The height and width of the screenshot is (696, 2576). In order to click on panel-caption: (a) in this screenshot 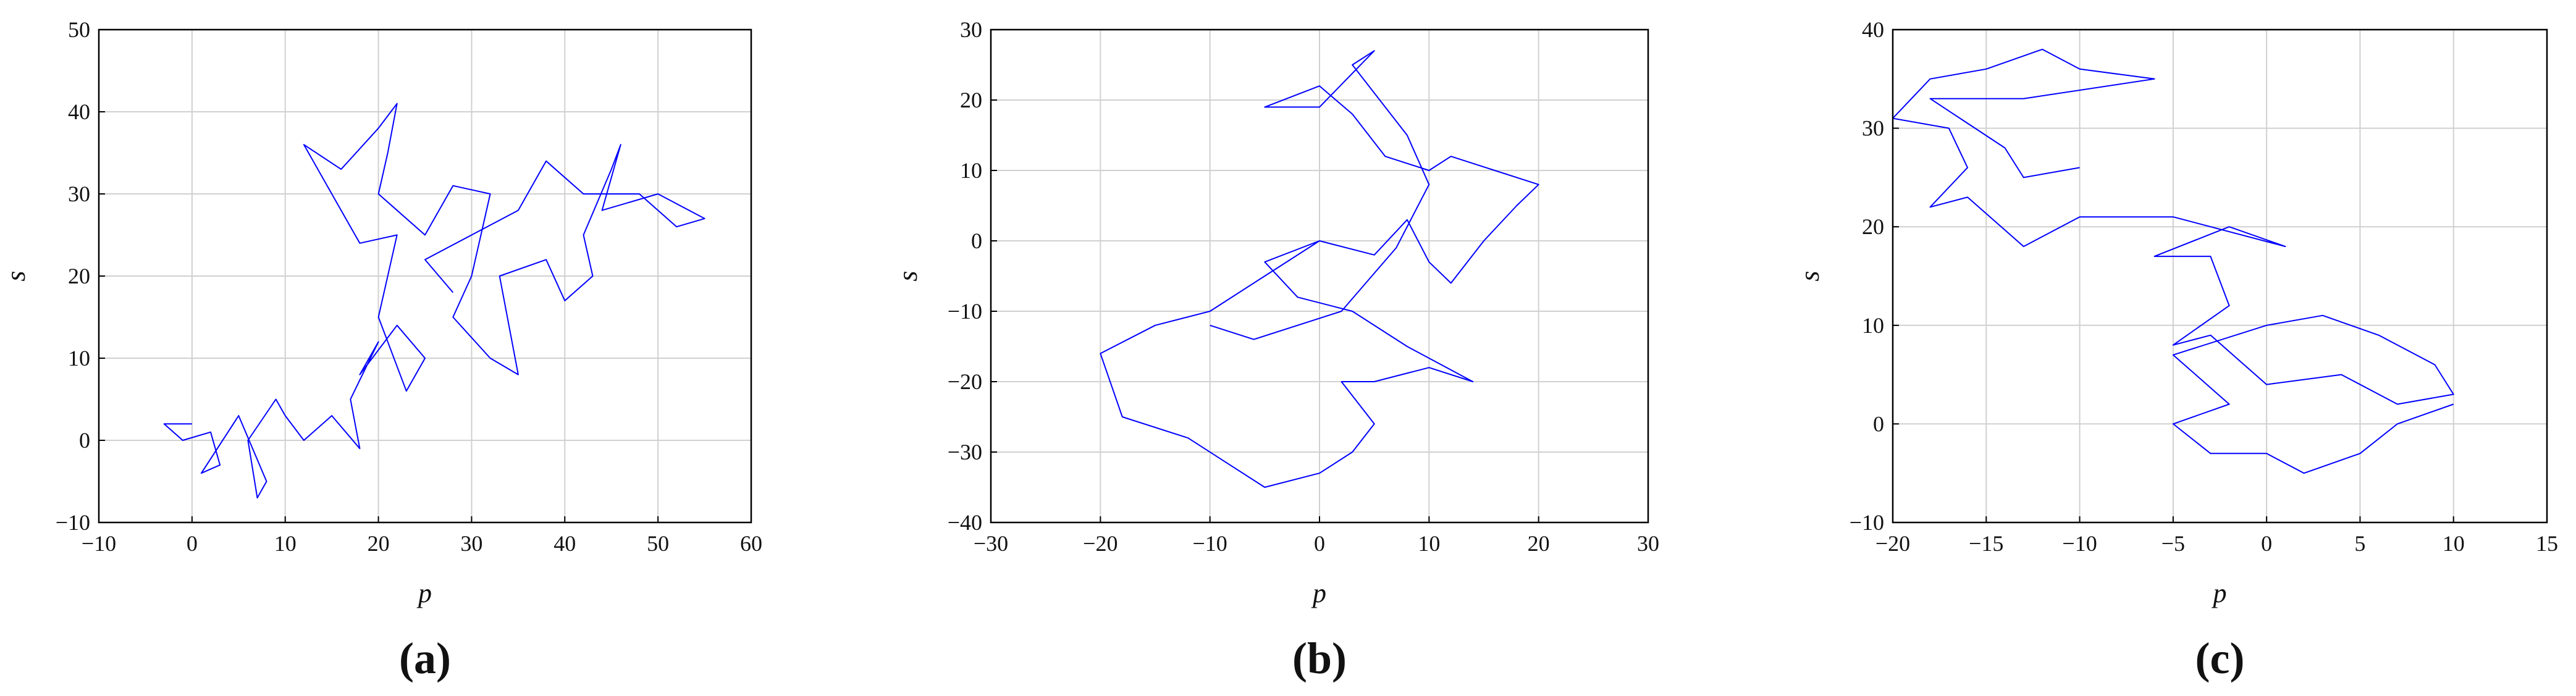, I will do `click(425, 658)`.